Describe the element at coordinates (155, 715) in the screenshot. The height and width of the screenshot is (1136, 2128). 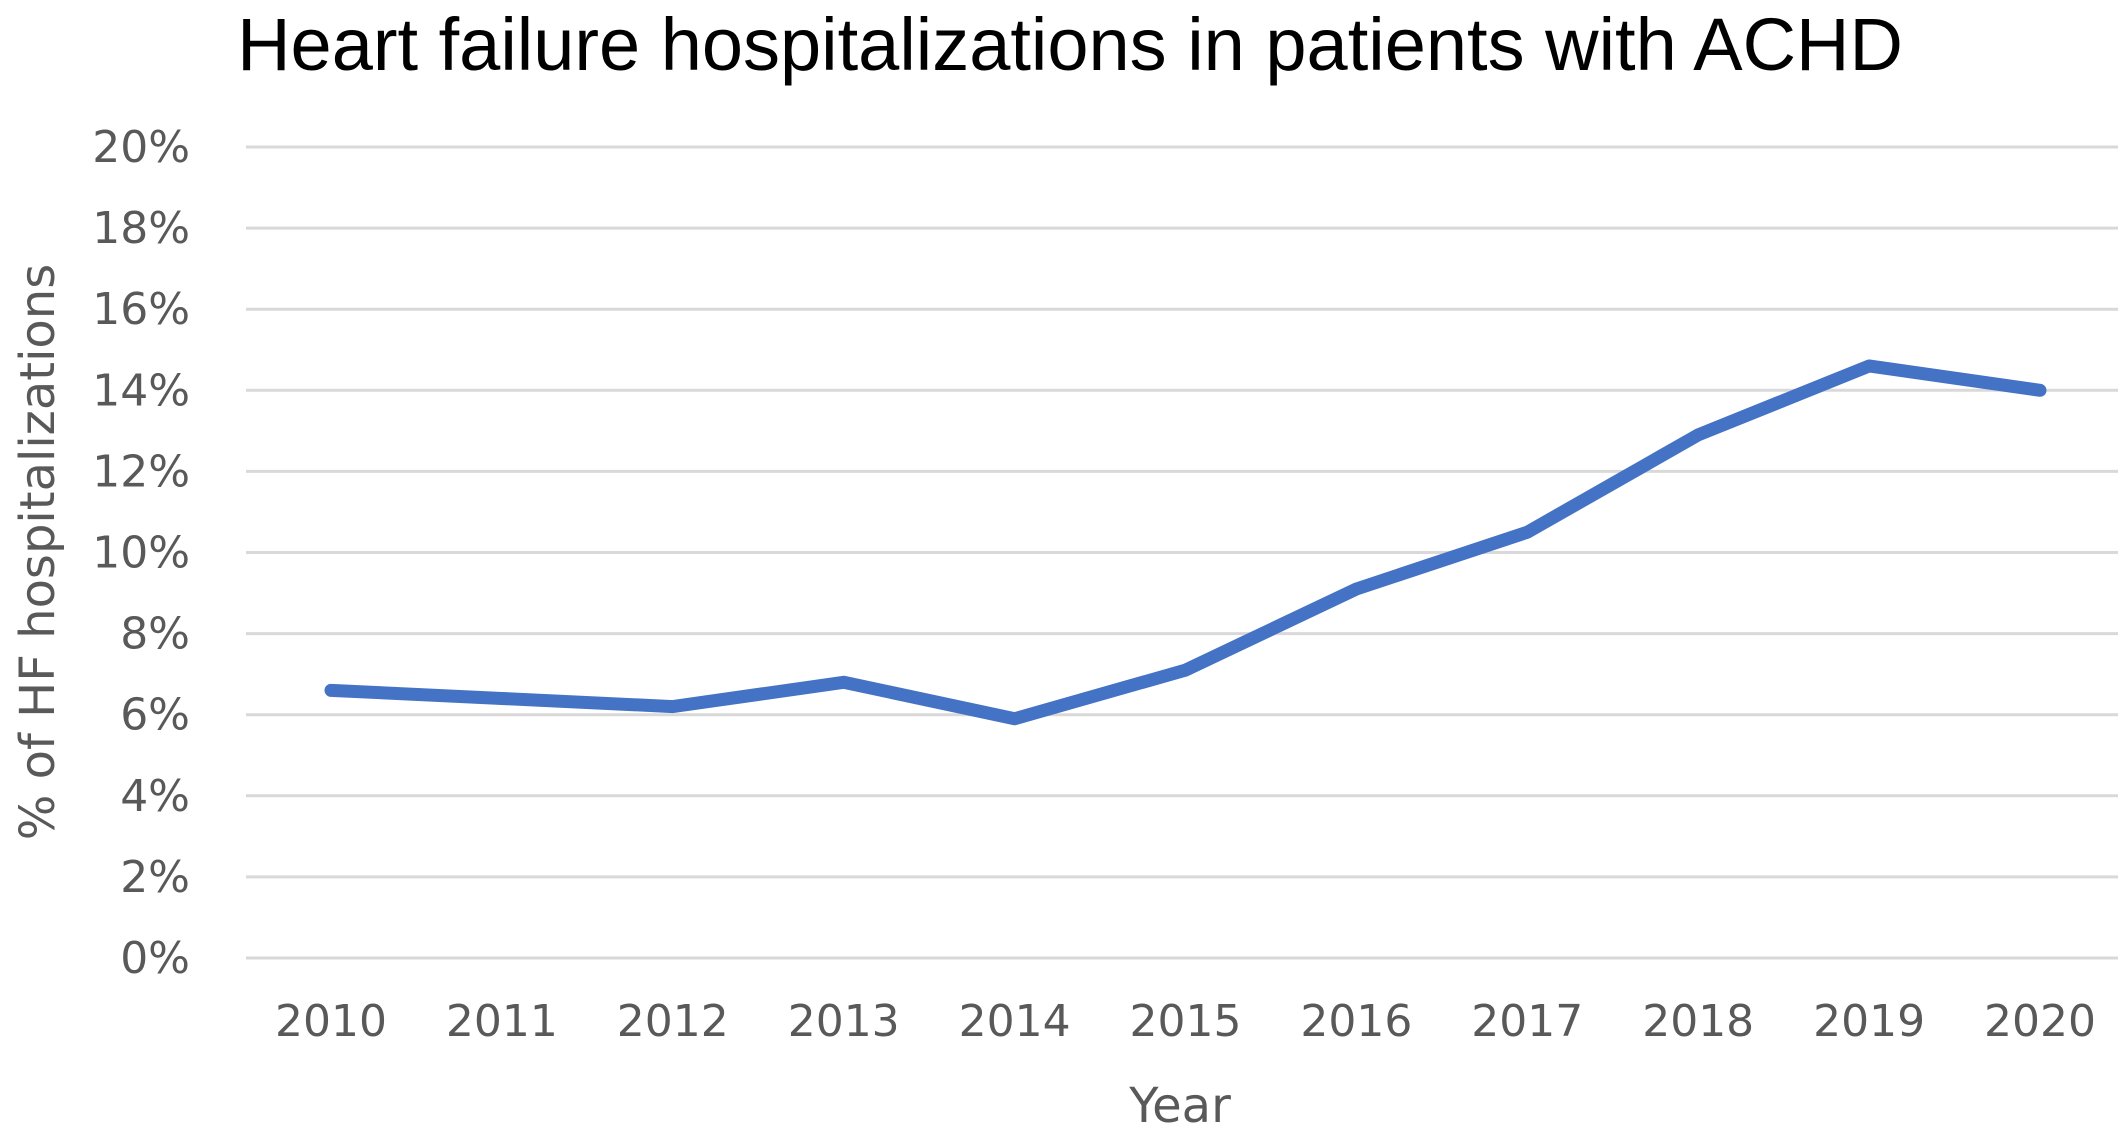
I see `y-tick-label: 6%` at that location.